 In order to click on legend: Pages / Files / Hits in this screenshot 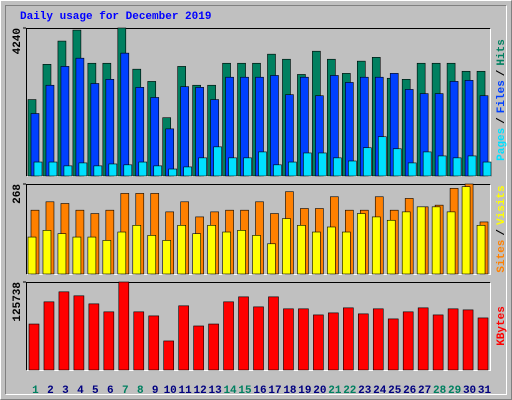, I will do `click(502, 100)`.